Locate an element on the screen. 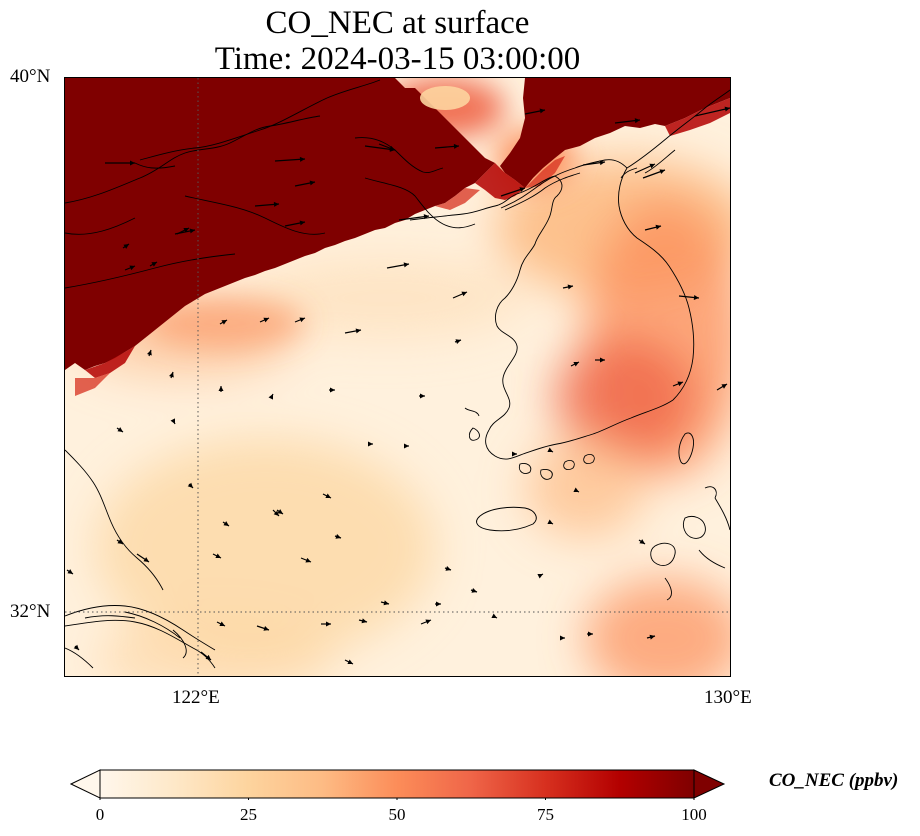 The height and width of the screenshot is (836, 920). map-title: CO_NEC at surface is located at coordinates (397, 23).